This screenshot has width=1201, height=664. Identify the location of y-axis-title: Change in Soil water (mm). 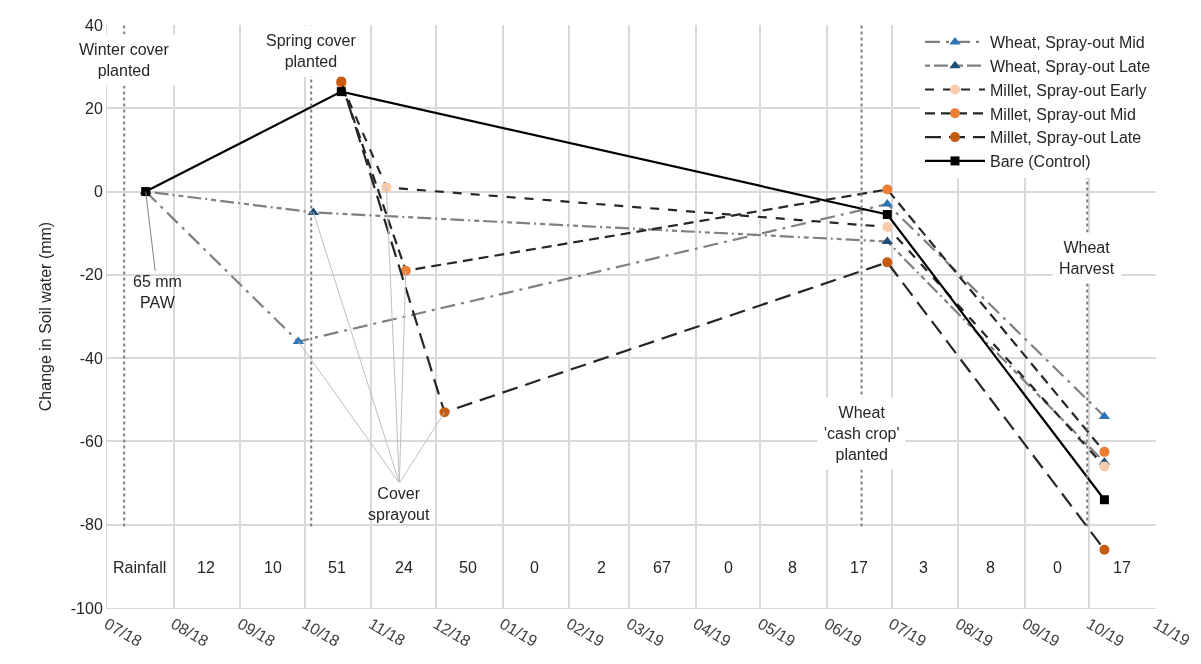
(45, 316).